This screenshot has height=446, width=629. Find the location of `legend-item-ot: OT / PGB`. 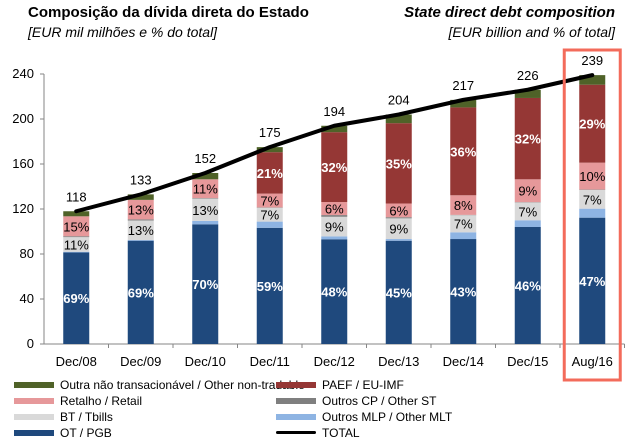

legend-item-ot: OT / PGB is located at coordinates (63, 432).